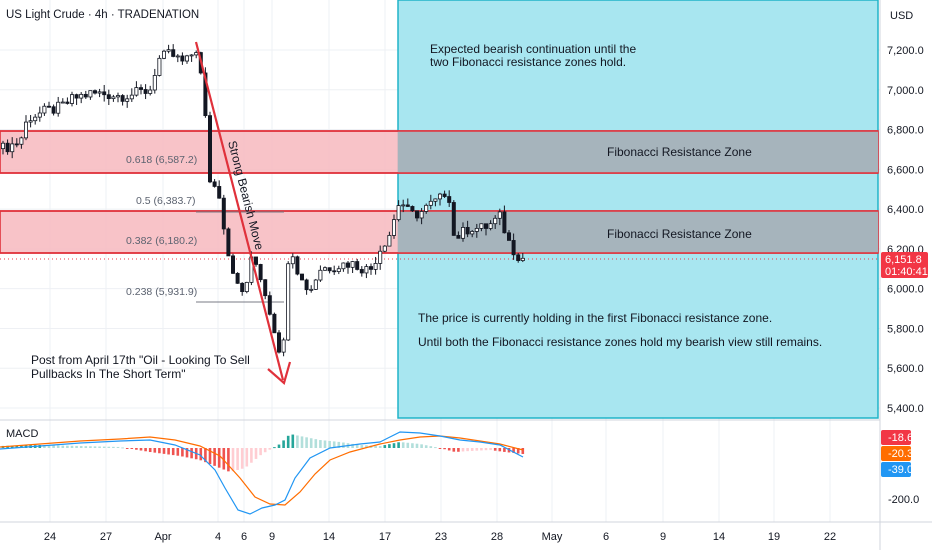  I want to click on x-axis-labels: 24 27 Apr 4 6 9 14 17 23 28 May 6 9 14 19 22, so click(440, 537).